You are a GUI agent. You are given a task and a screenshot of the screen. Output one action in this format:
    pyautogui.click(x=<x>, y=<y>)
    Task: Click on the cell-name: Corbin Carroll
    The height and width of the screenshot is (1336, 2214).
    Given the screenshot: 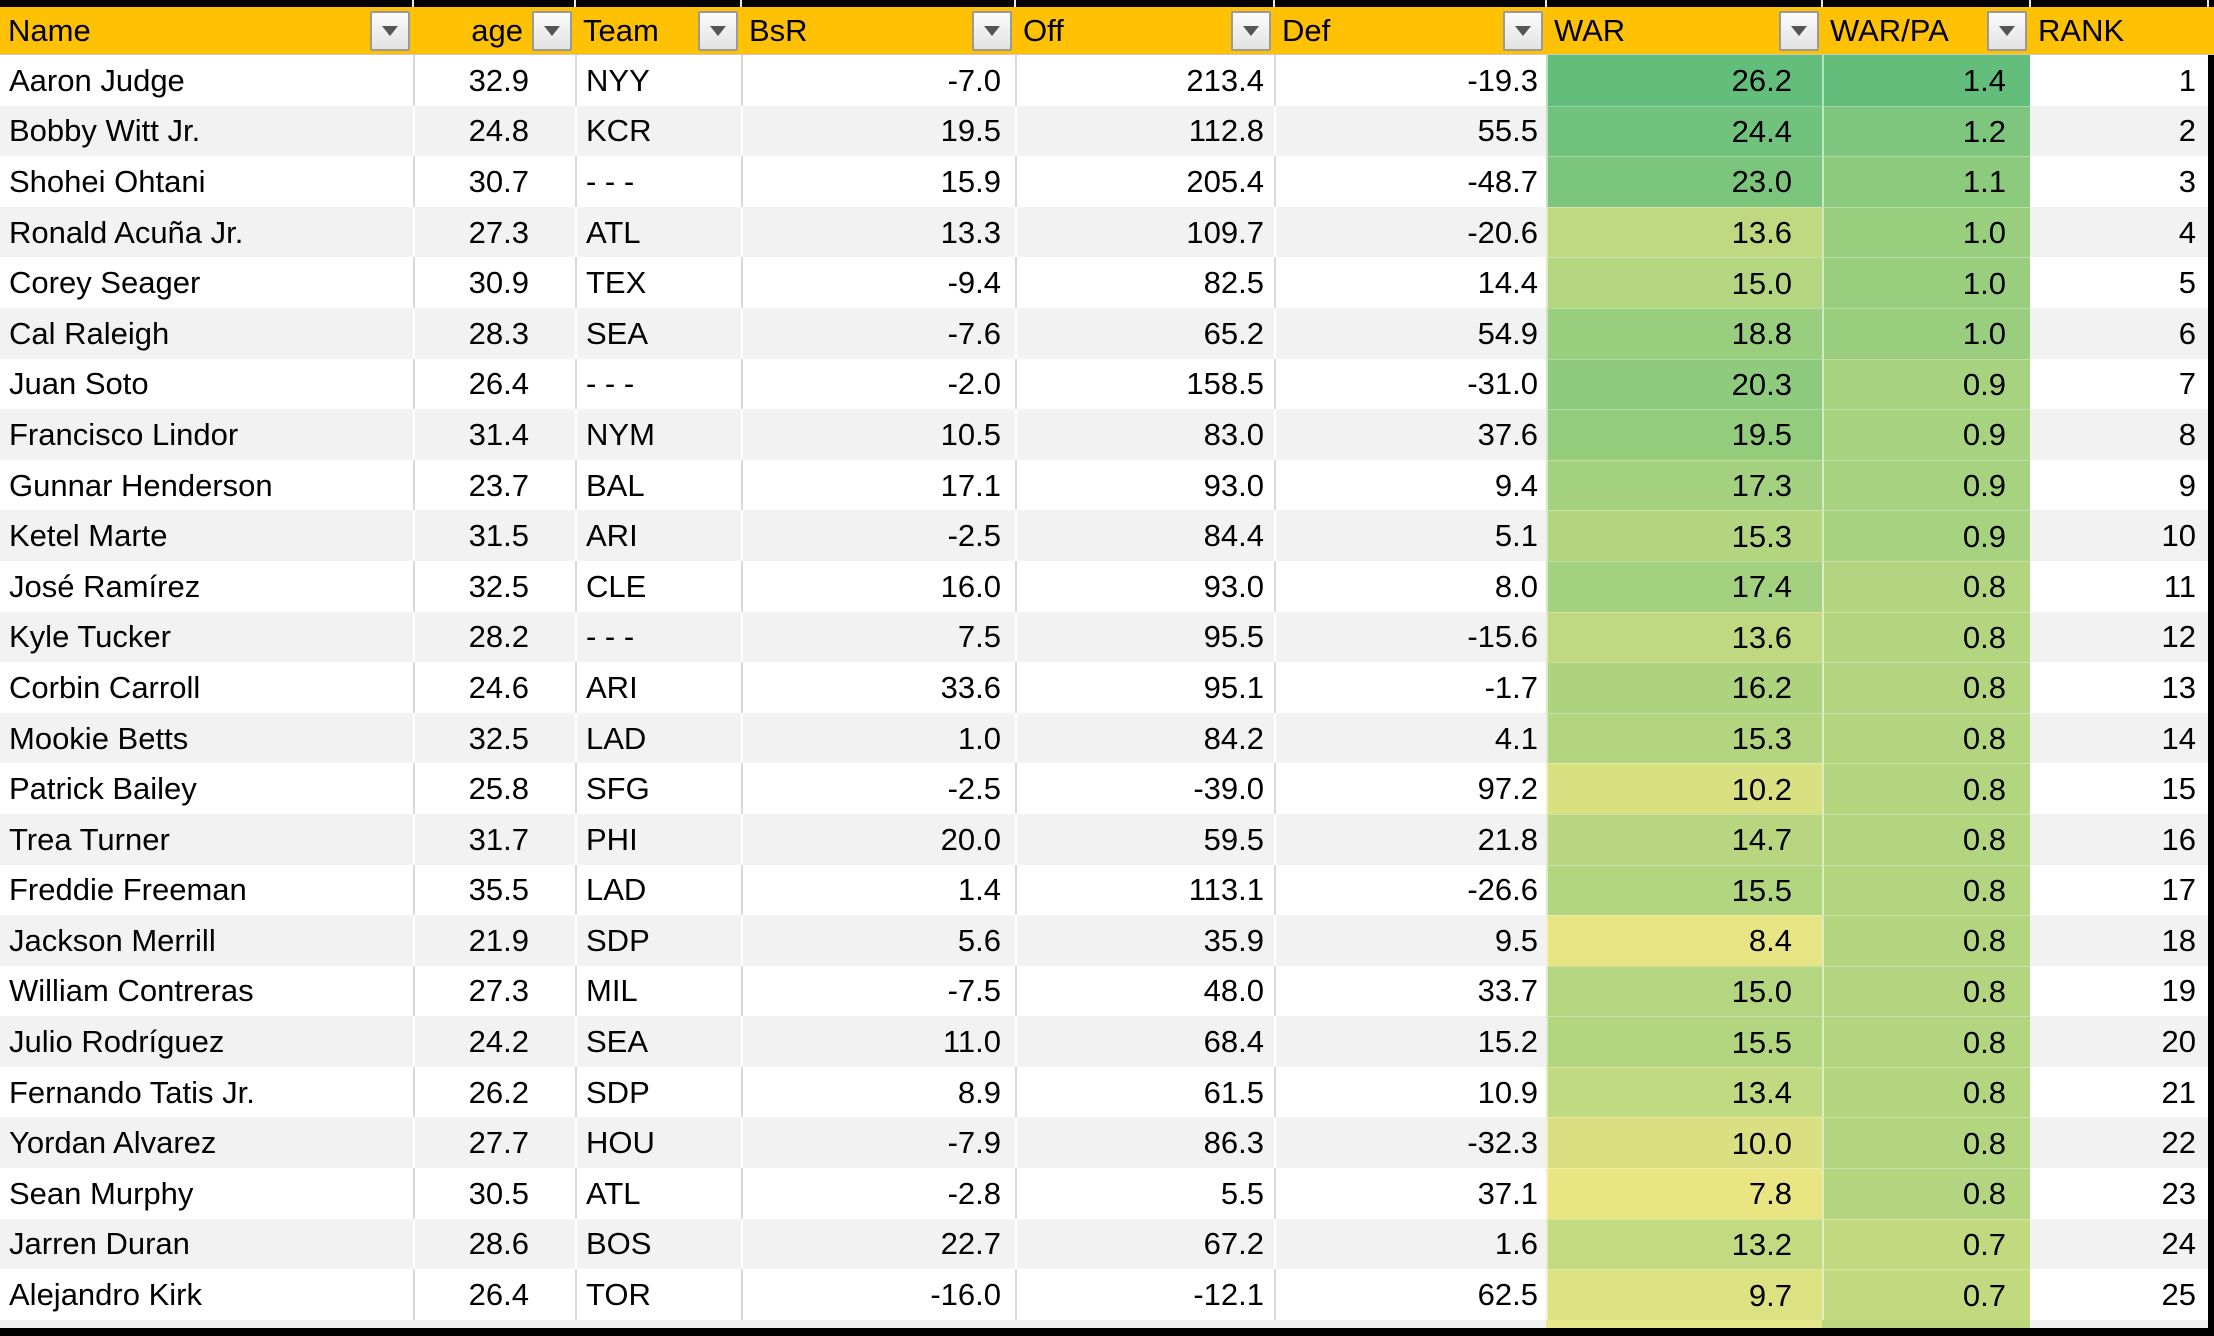 What is the action you would take?
    pyautogui.click(x=105, y=687)
    